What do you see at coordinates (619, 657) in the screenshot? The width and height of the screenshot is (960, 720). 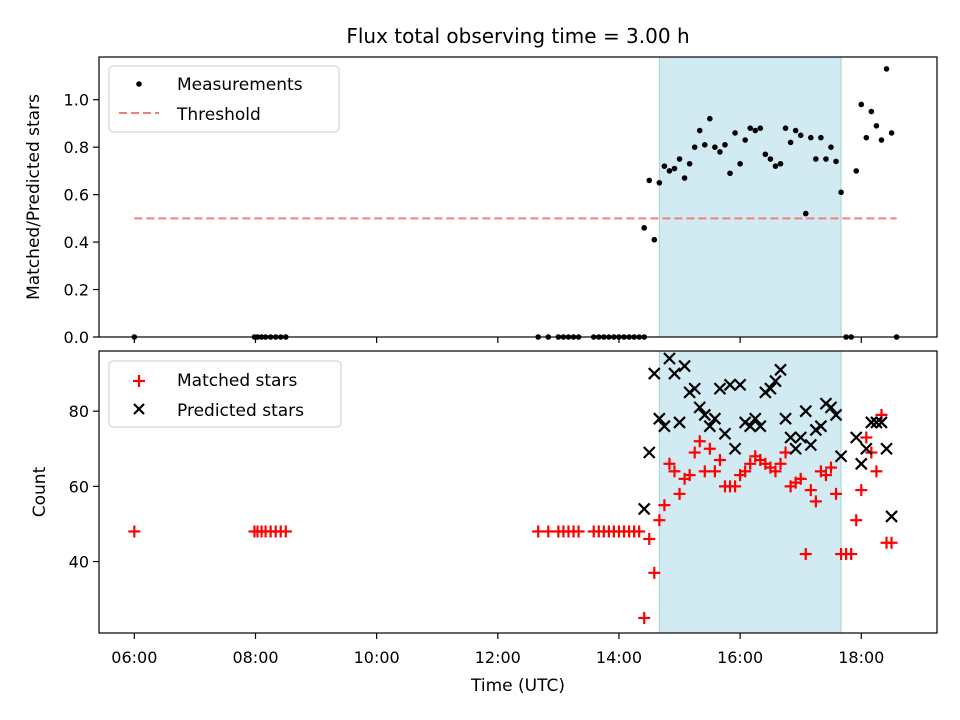 I see `xtick-label: 14:00` at bounding box center [619, 657].